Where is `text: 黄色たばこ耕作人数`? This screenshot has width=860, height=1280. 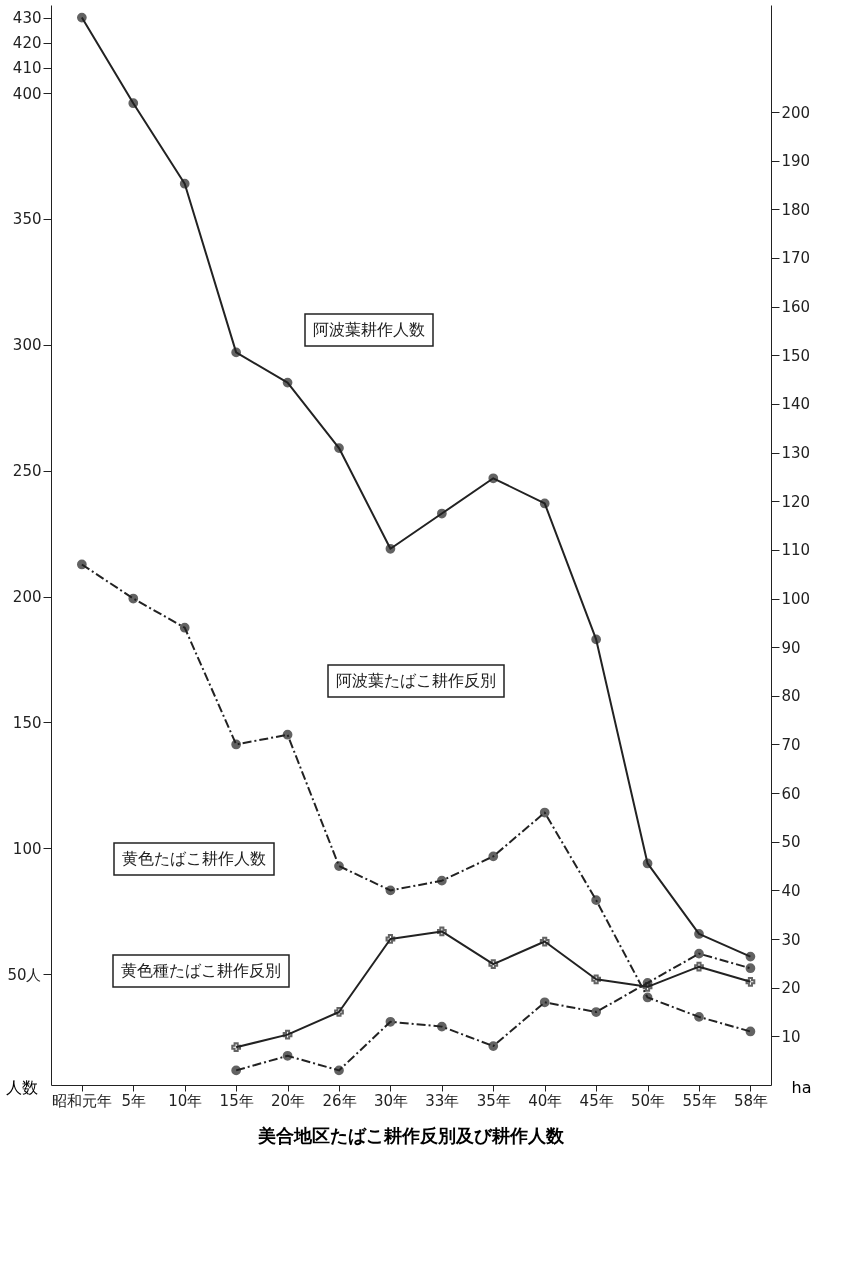 text: 黄色たばこ耕作人数 is located at coordinates (194, 858).